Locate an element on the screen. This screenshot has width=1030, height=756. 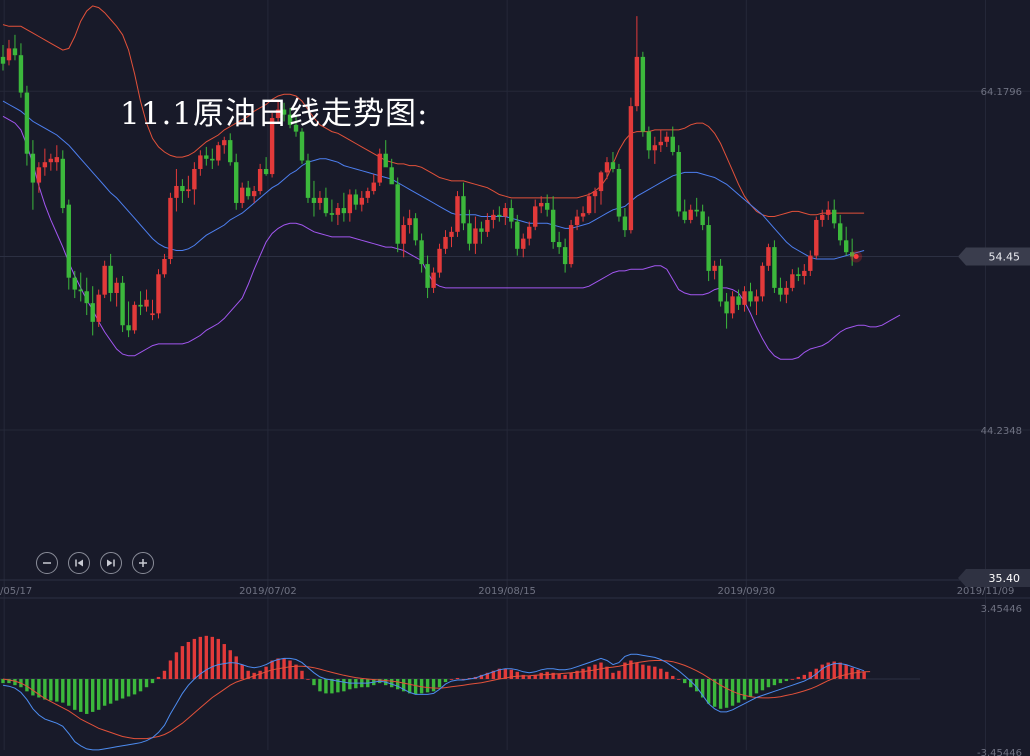
jump-end-button is located at coordinates (111, 563).